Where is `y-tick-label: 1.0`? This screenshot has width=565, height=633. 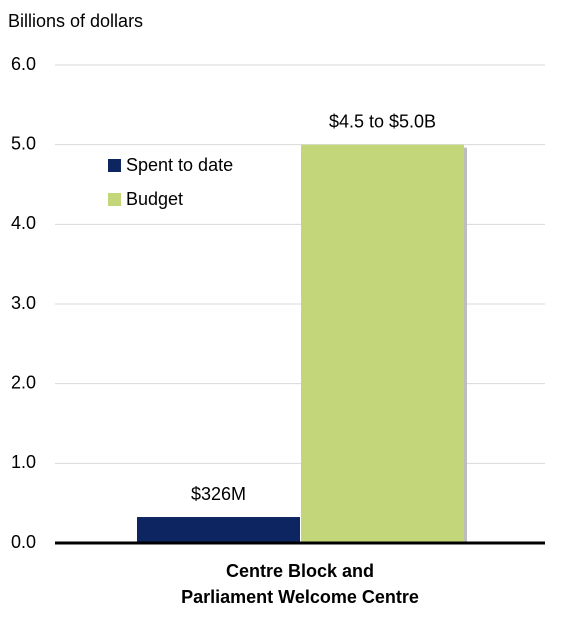 y-tick-label: 1.0 is located at coordinates (23, 462).